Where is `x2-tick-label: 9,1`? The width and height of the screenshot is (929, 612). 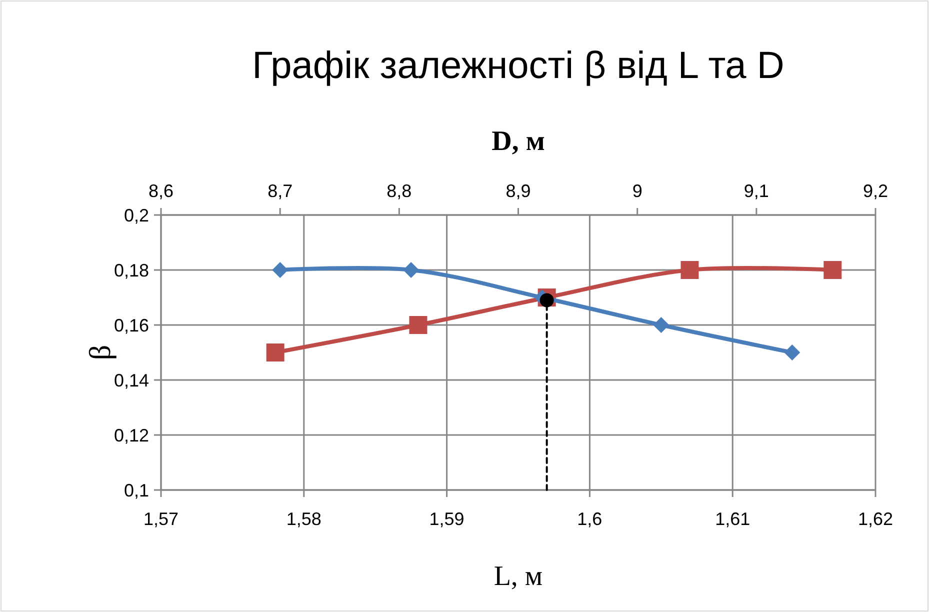 x2-tick-label: 9,1 is located at coordinates (756, 191).